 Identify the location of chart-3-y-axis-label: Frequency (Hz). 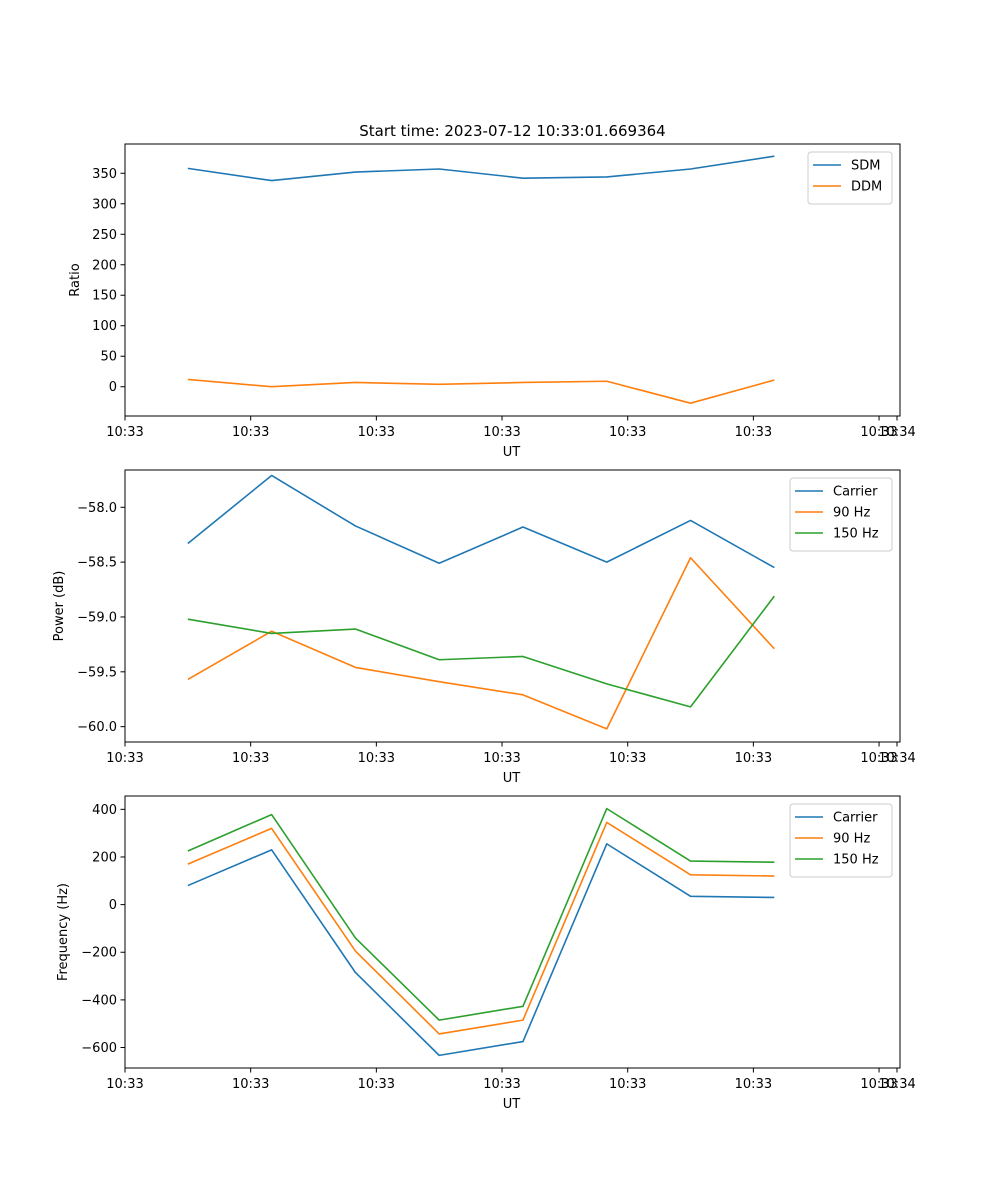
(63, 932).